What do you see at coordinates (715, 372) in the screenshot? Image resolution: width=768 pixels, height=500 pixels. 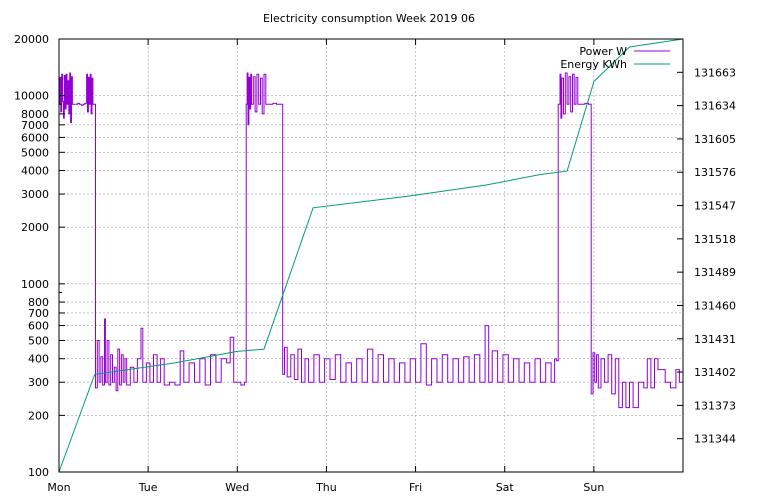 I see `y-tick-label-right: 131402` at bounding box center [715, 372].